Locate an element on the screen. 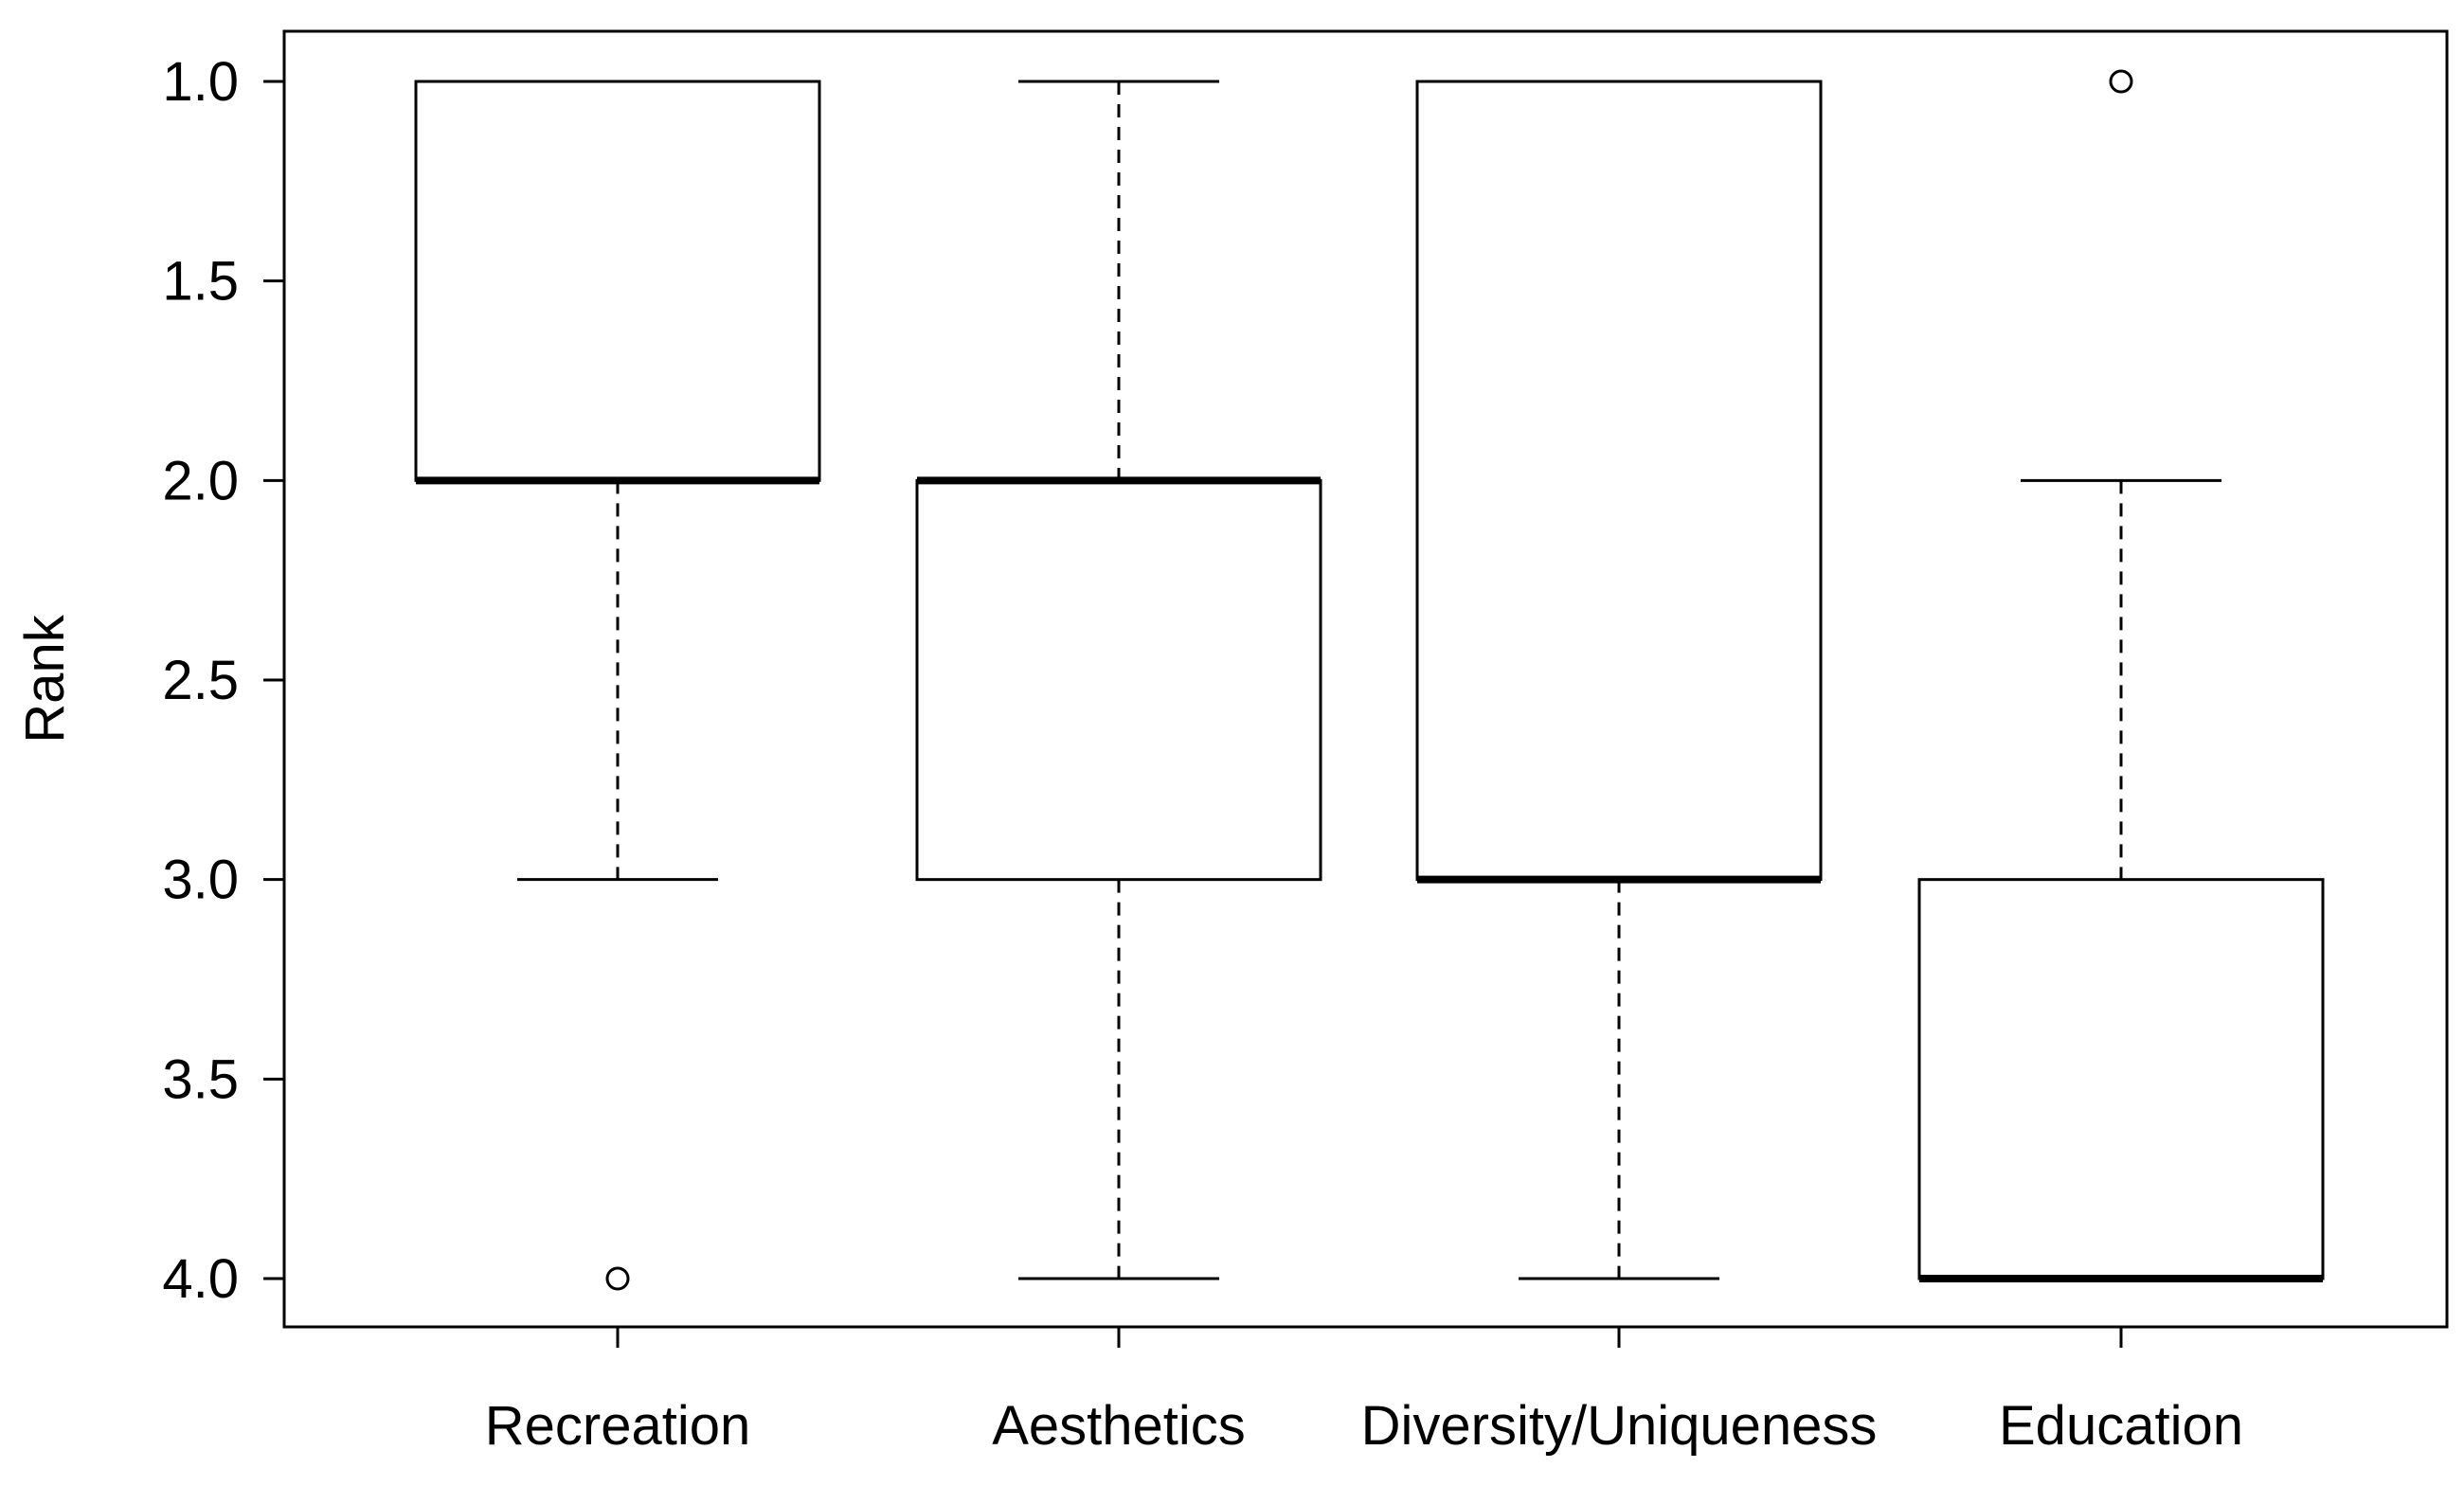 The height and width of the screenshot is (1486, 2464). box-diversity-uniqueness is located at coordinates (1619, 680).